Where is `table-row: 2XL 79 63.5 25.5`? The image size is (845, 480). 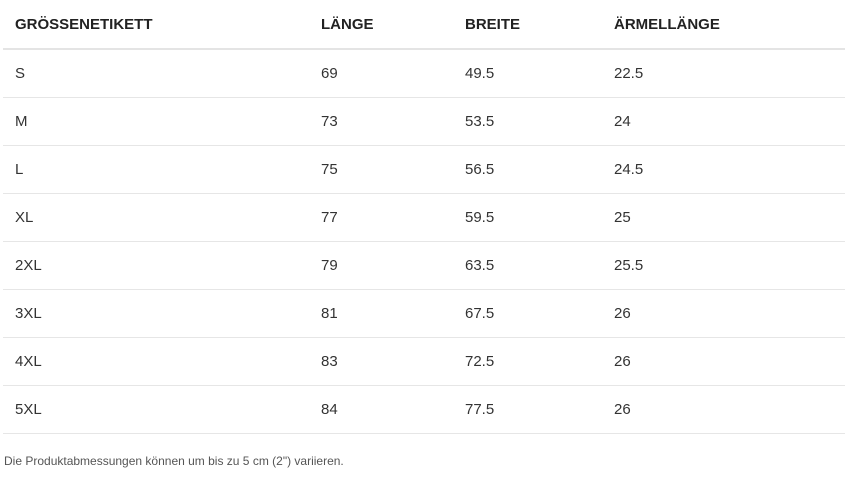 table-row: 2XL 79 63.5 25.5 is located at coordinates (424, 265).